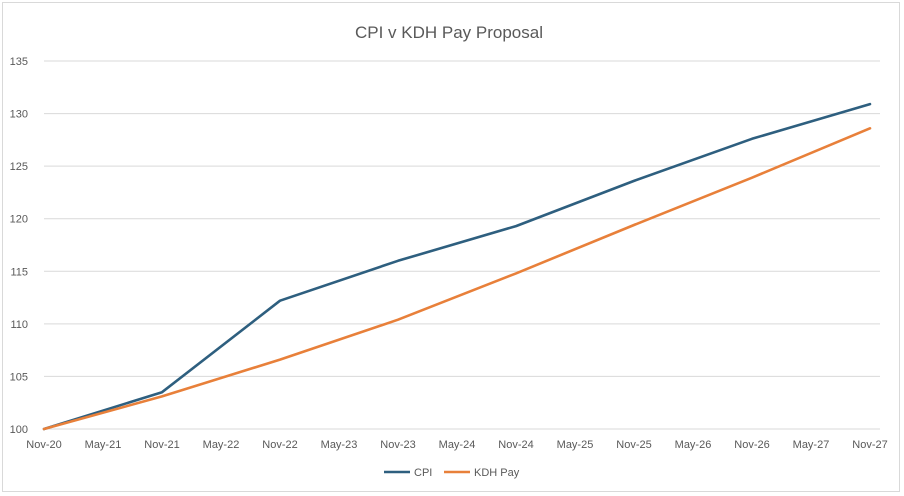 The image size is (904, 496). Describe the element at coordinates (811, 445) in the screenshot. I see `x-tick-label: May-27` at that location.